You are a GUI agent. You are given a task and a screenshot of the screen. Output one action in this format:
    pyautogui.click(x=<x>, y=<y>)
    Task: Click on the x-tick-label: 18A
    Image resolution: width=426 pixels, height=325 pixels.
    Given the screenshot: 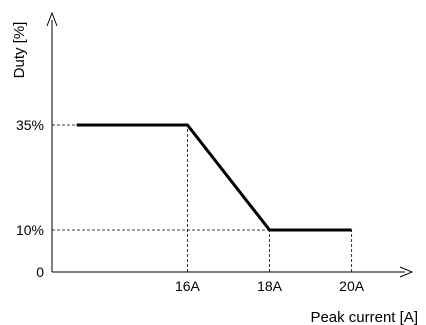 What is the action you would take?
    pyautogui.click(x=270, y=286)
    